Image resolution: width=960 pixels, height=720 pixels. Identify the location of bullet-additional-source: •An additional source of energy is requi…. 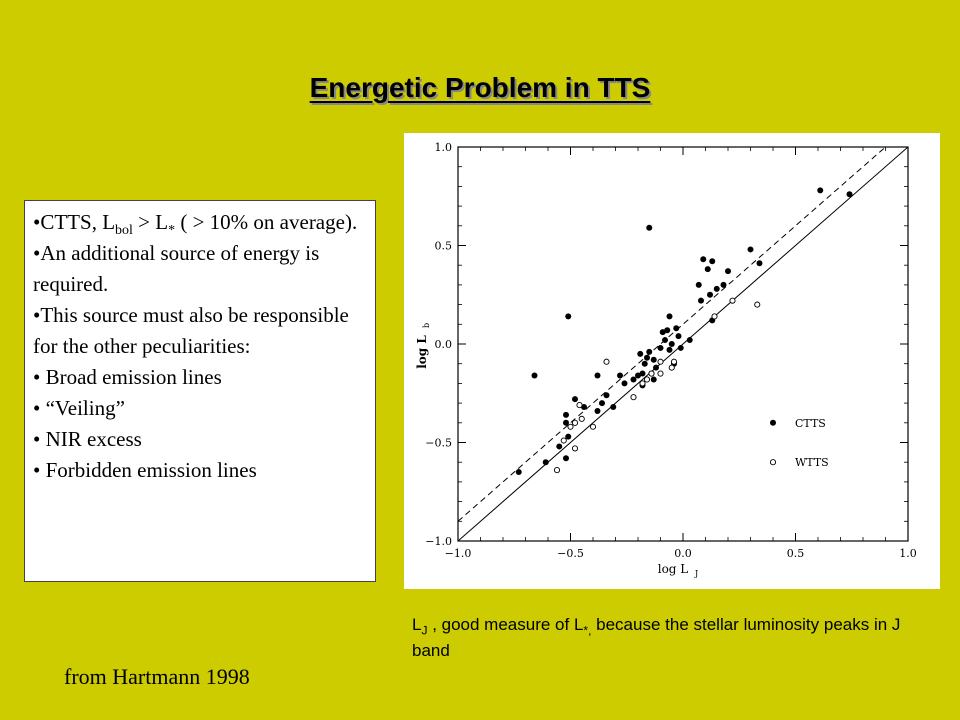
(176, 268).